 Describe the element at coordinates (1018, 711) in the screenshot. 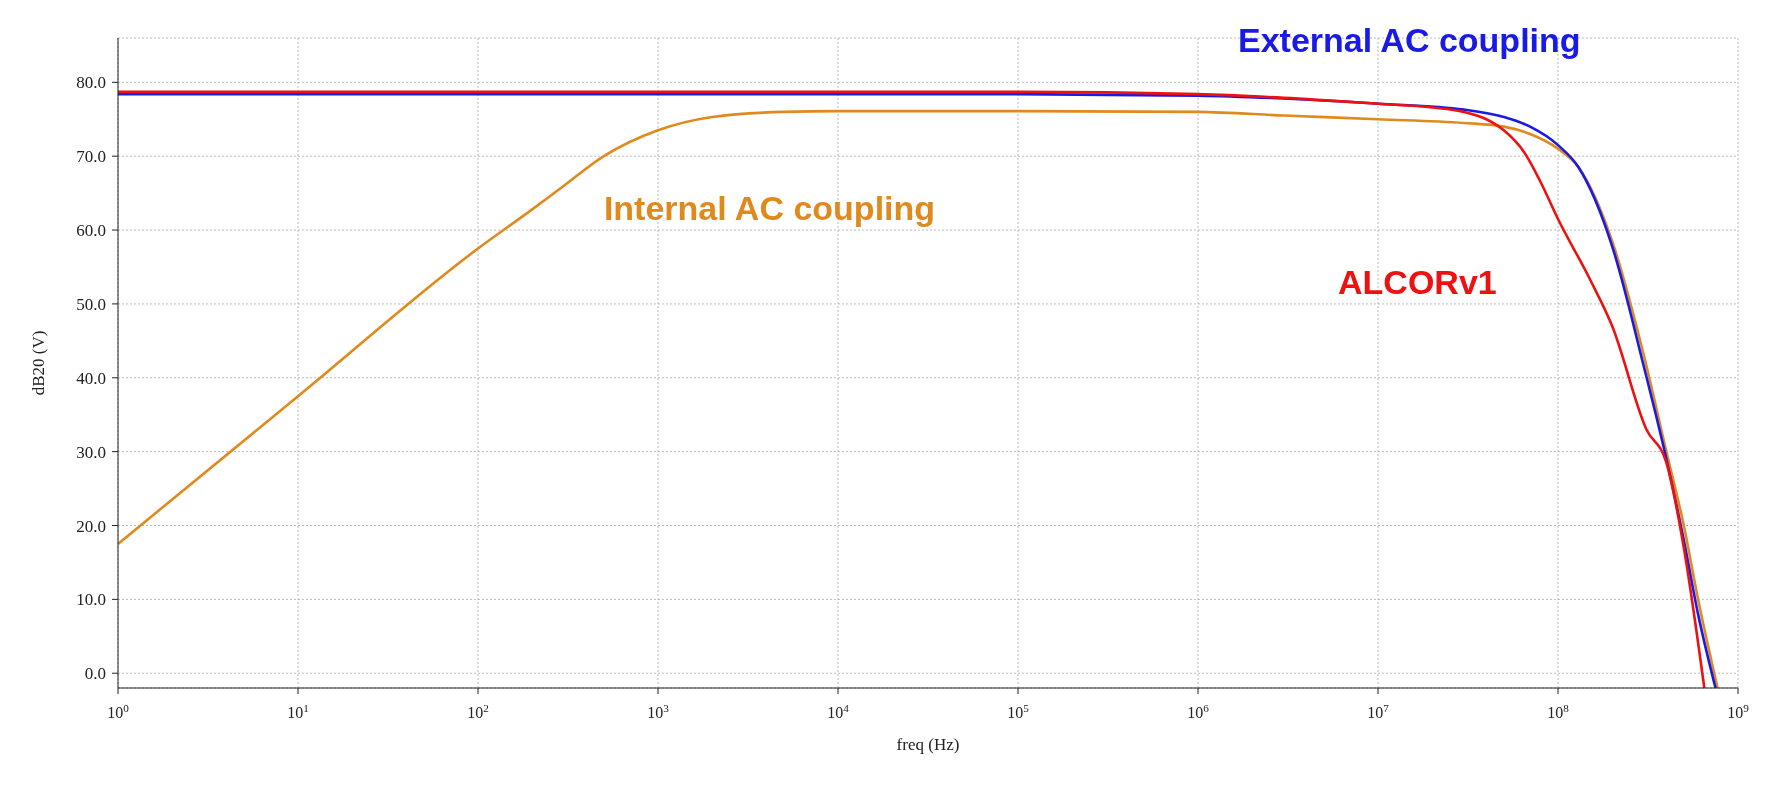

I see `x-tick-label: 10$^{5}$` at that location.